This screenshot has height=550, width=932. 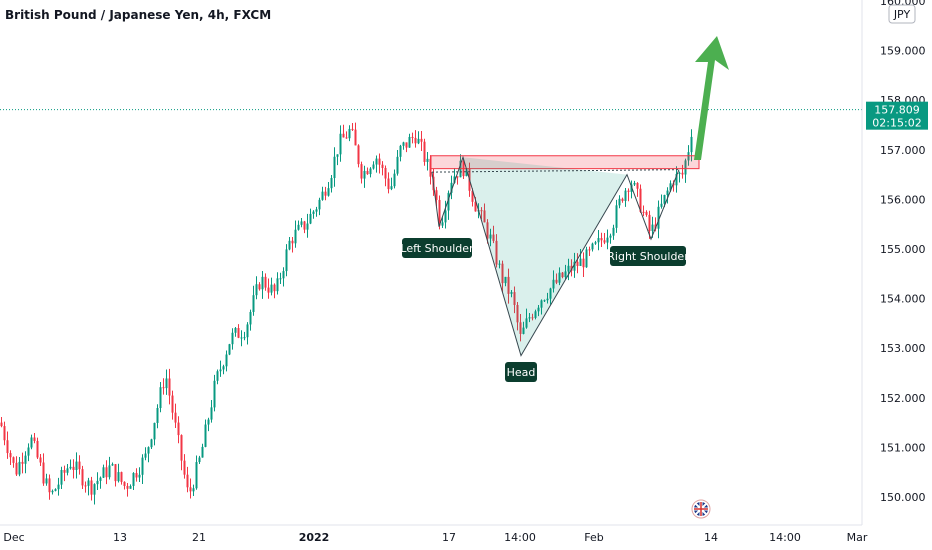 I want to click on neckline, so click(x=555, y=171).